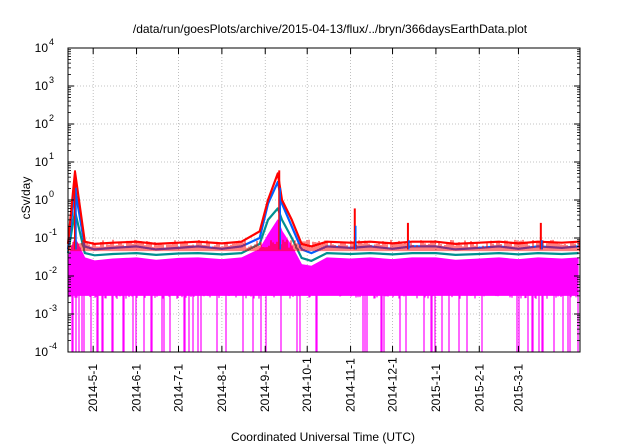 This screenshot has height=448, width=640. I want to click on x-tick-label: 2014-12-1, so click(393, 384).